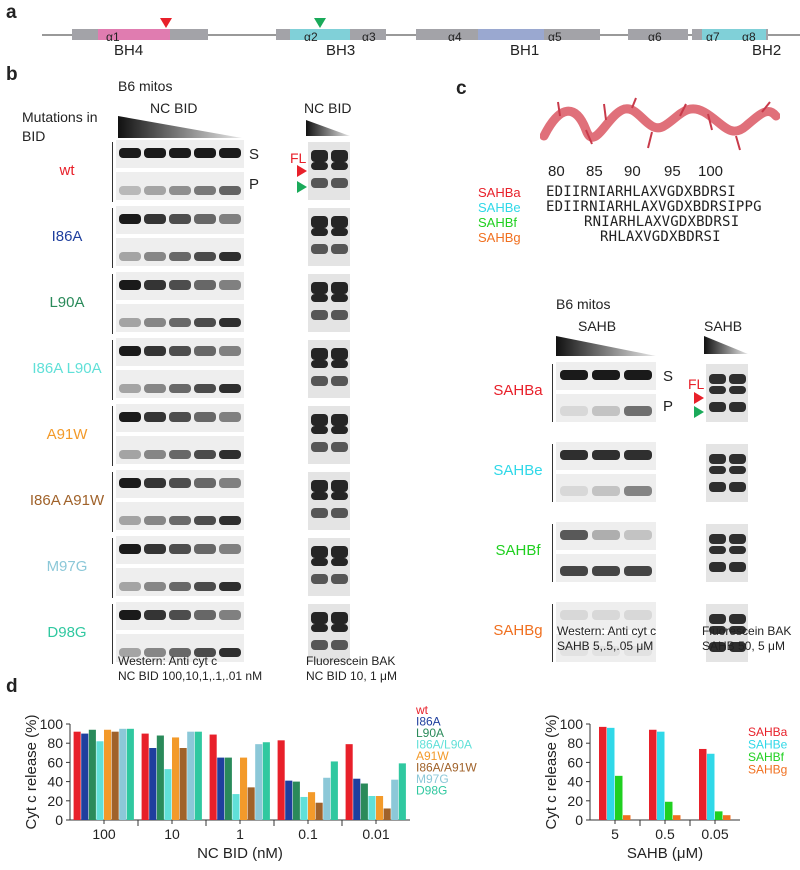 The image size is (800, 870). What do you see at coordinates (714, 834) in the screenshot?
I see `x-tick-label: 0.05` at bounding box center [714, 834].